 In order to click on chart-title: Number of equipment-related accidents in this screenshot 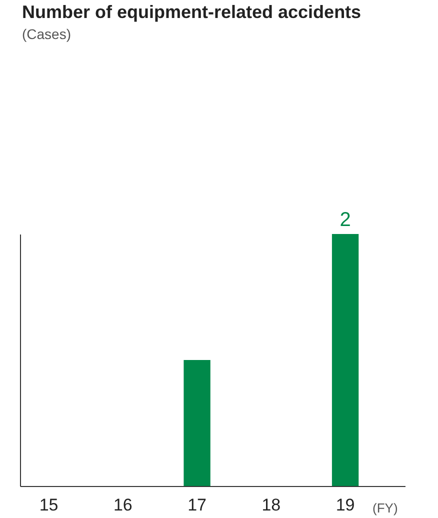, I will do `click(192, 12)`.